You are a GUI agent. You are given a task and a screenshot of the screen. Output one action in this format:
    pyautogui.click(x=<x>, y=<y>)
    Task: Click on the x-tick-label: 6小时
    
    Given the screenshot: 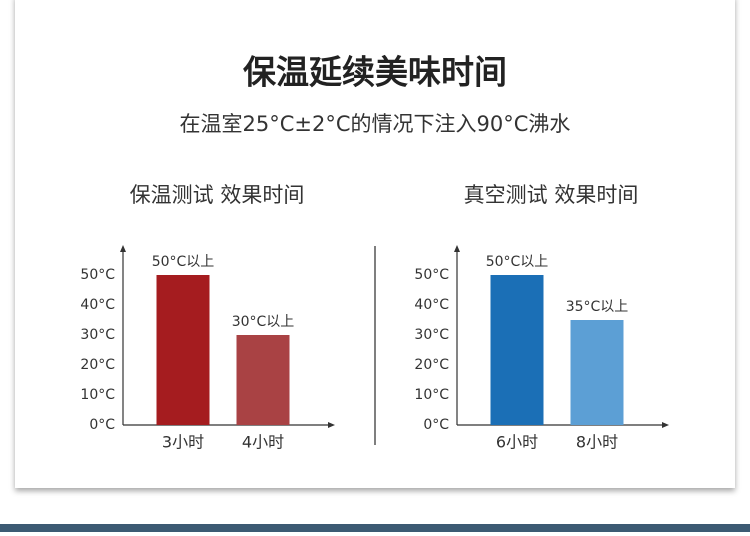 What is the action you would take?
    pyautogui.click(x=517, y=442)
    